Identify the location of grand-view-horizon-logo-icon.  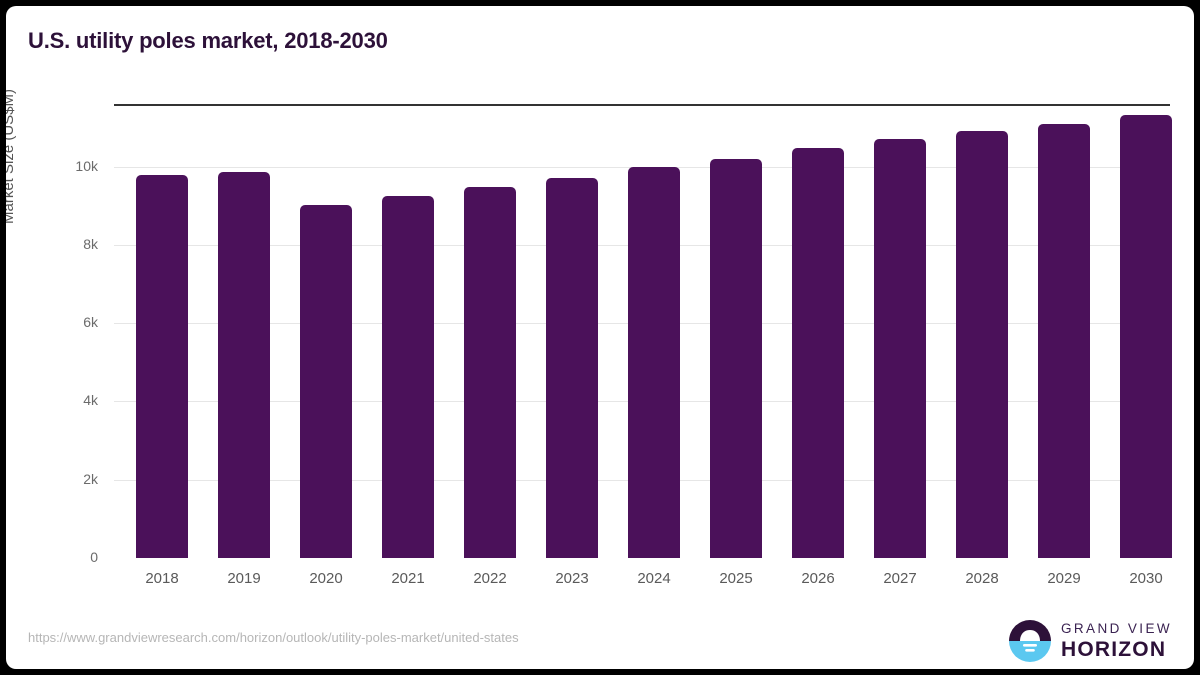
(1029, 641).